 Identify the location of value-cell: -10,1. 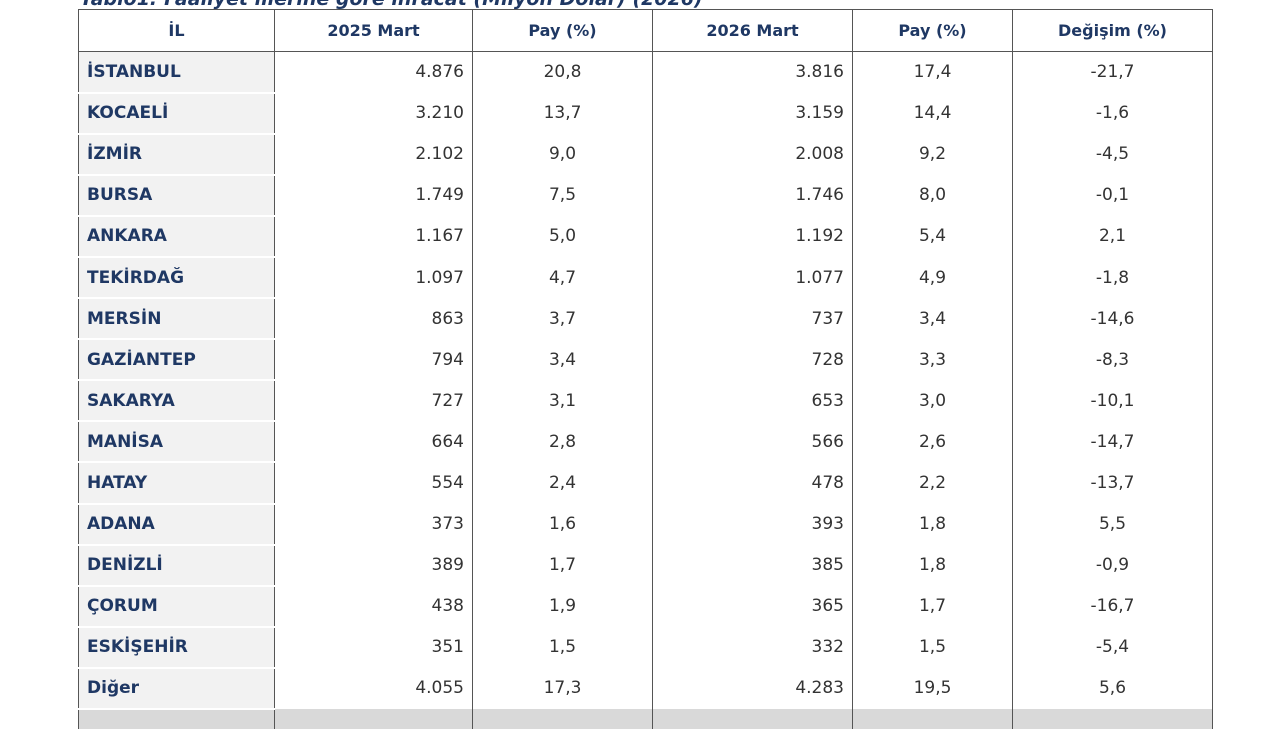
(1113, 400).